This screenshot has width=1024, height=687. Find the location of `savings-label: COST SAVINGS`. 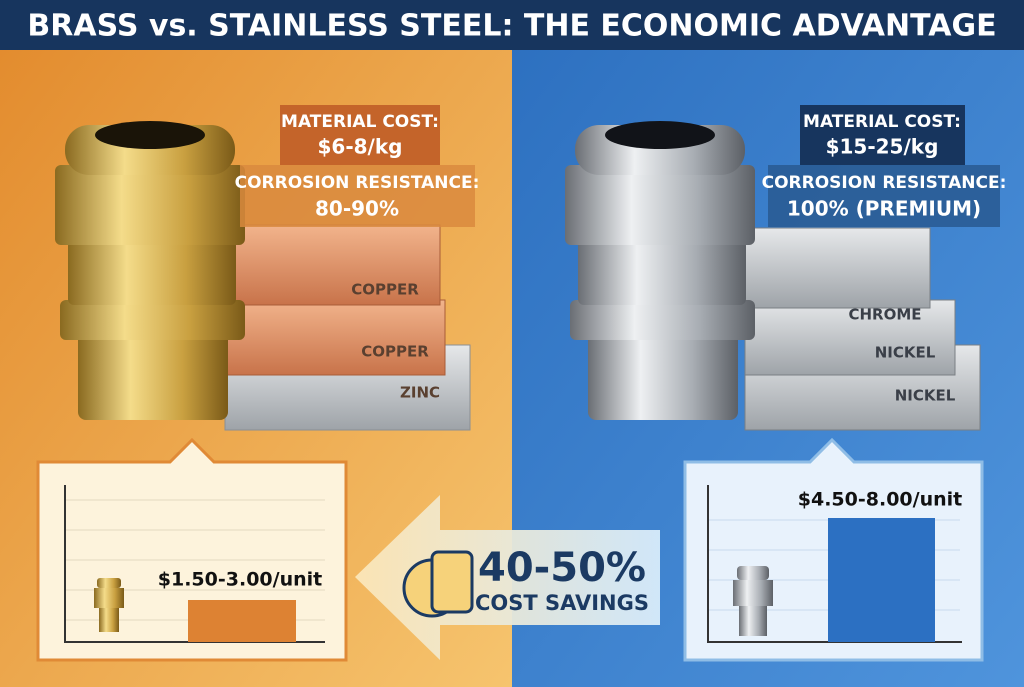

savings-label: COST SAVINGS is located at coordinates (562, 603).